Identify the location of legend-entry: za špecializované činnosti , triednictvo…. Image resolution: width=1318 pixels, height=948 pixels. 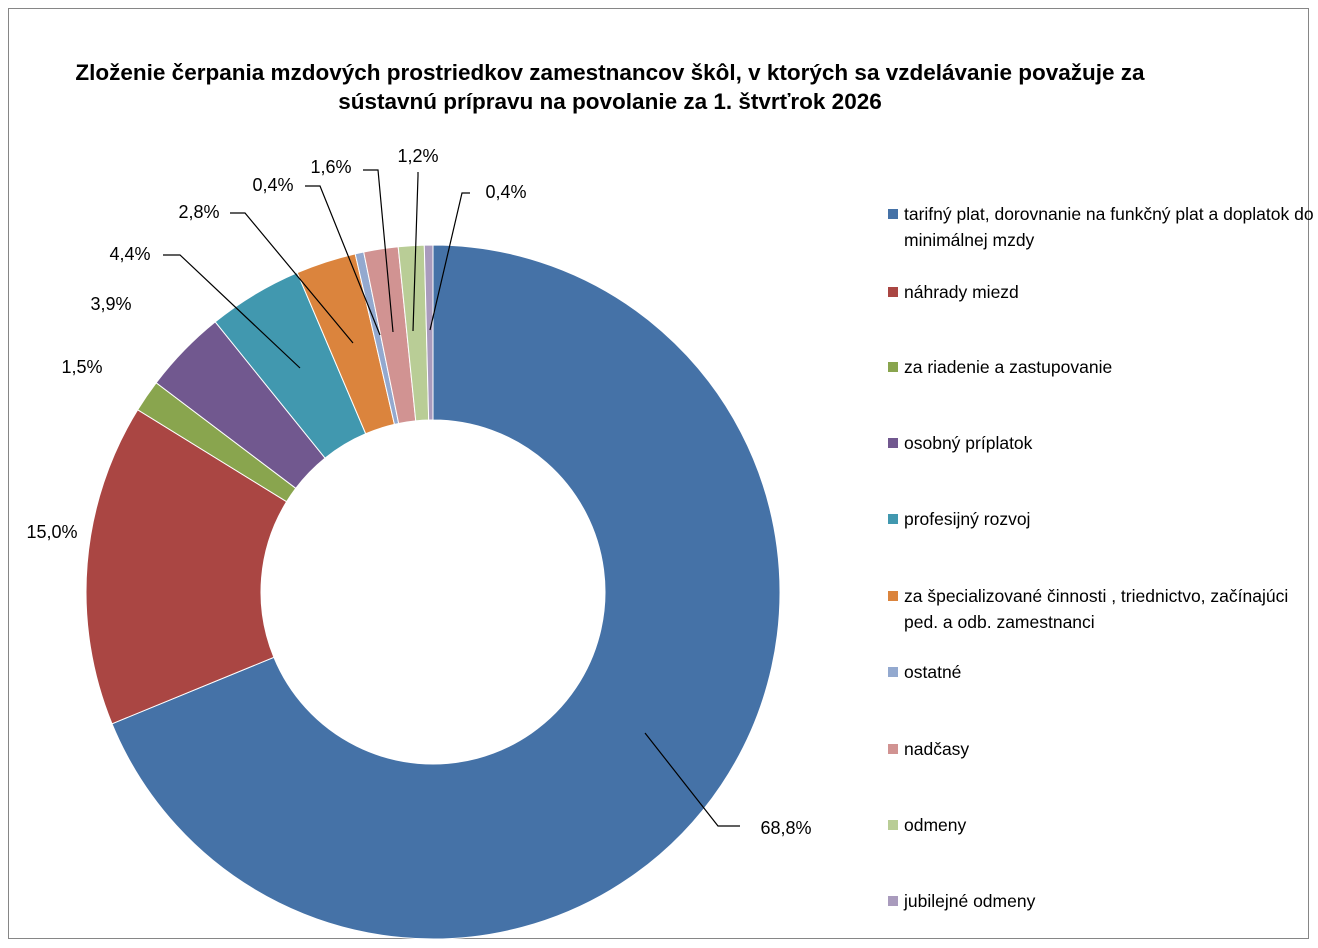
(1096, 609).